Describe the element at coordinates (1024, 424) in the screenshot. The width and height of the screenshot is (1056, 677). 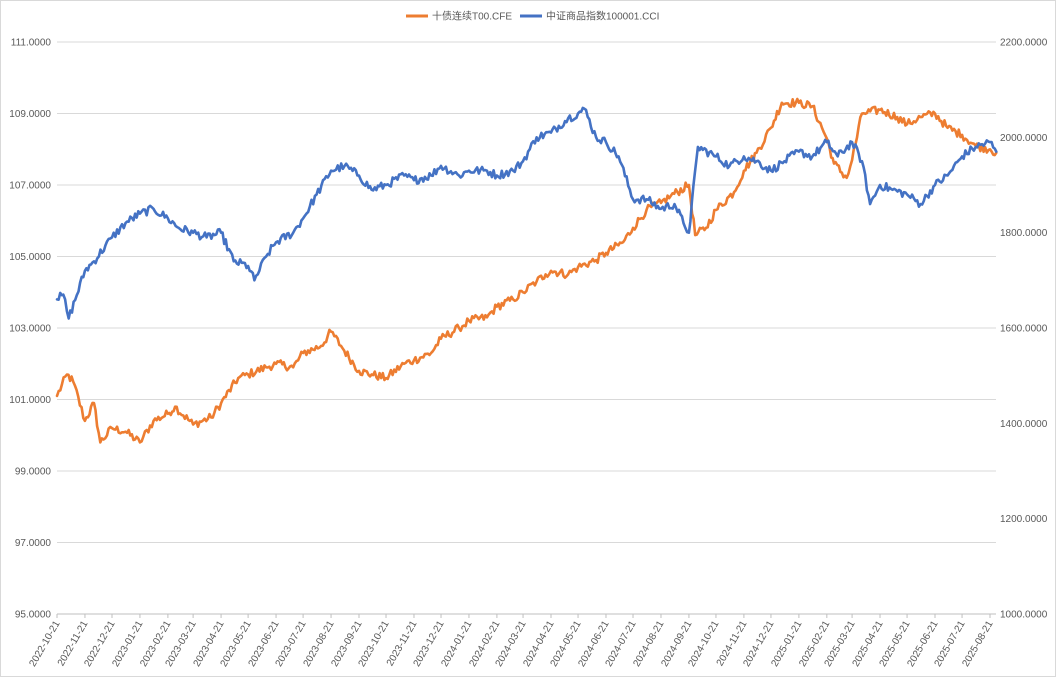
I see `right-tick-label: 1400.0000` at that location.